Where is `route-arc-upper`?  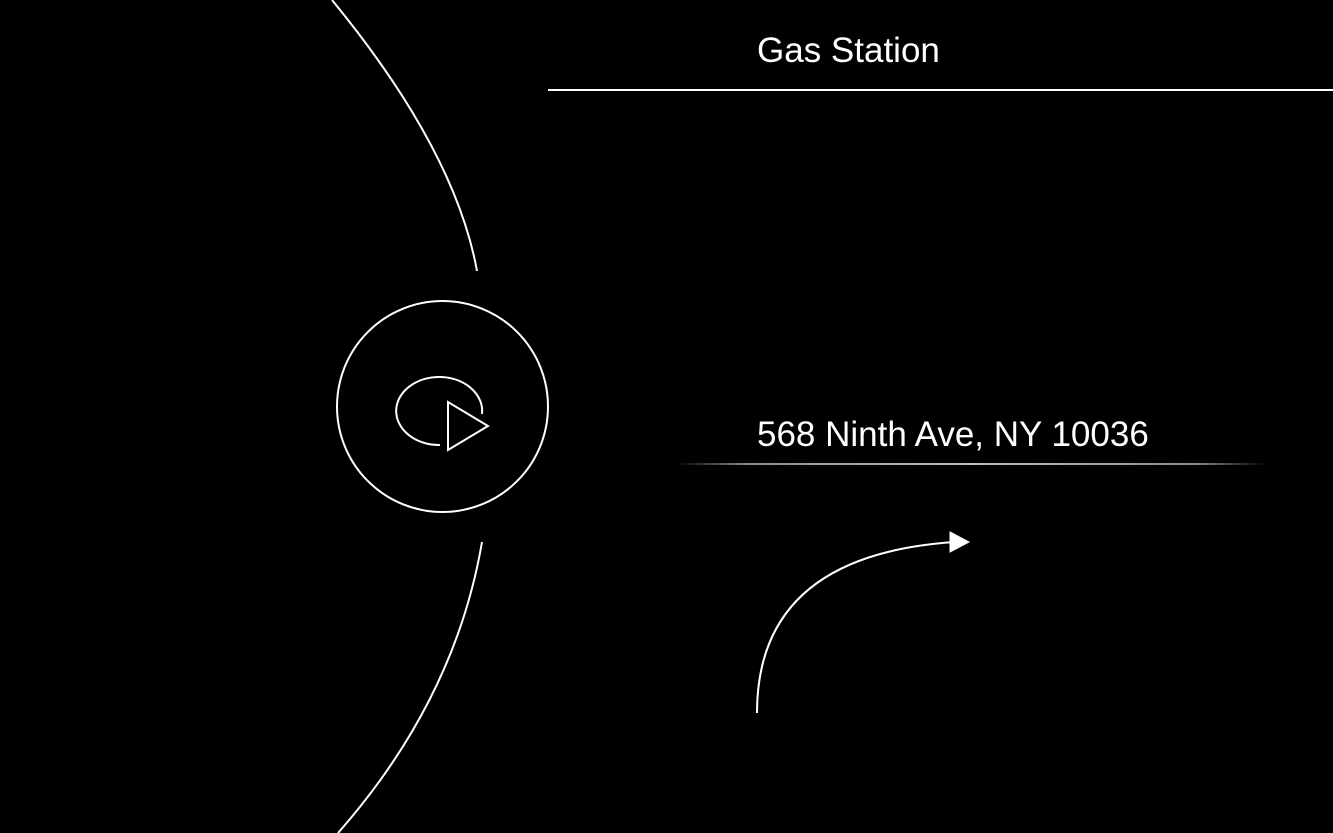 route-arc-upper is located at coordinates (404, 136).